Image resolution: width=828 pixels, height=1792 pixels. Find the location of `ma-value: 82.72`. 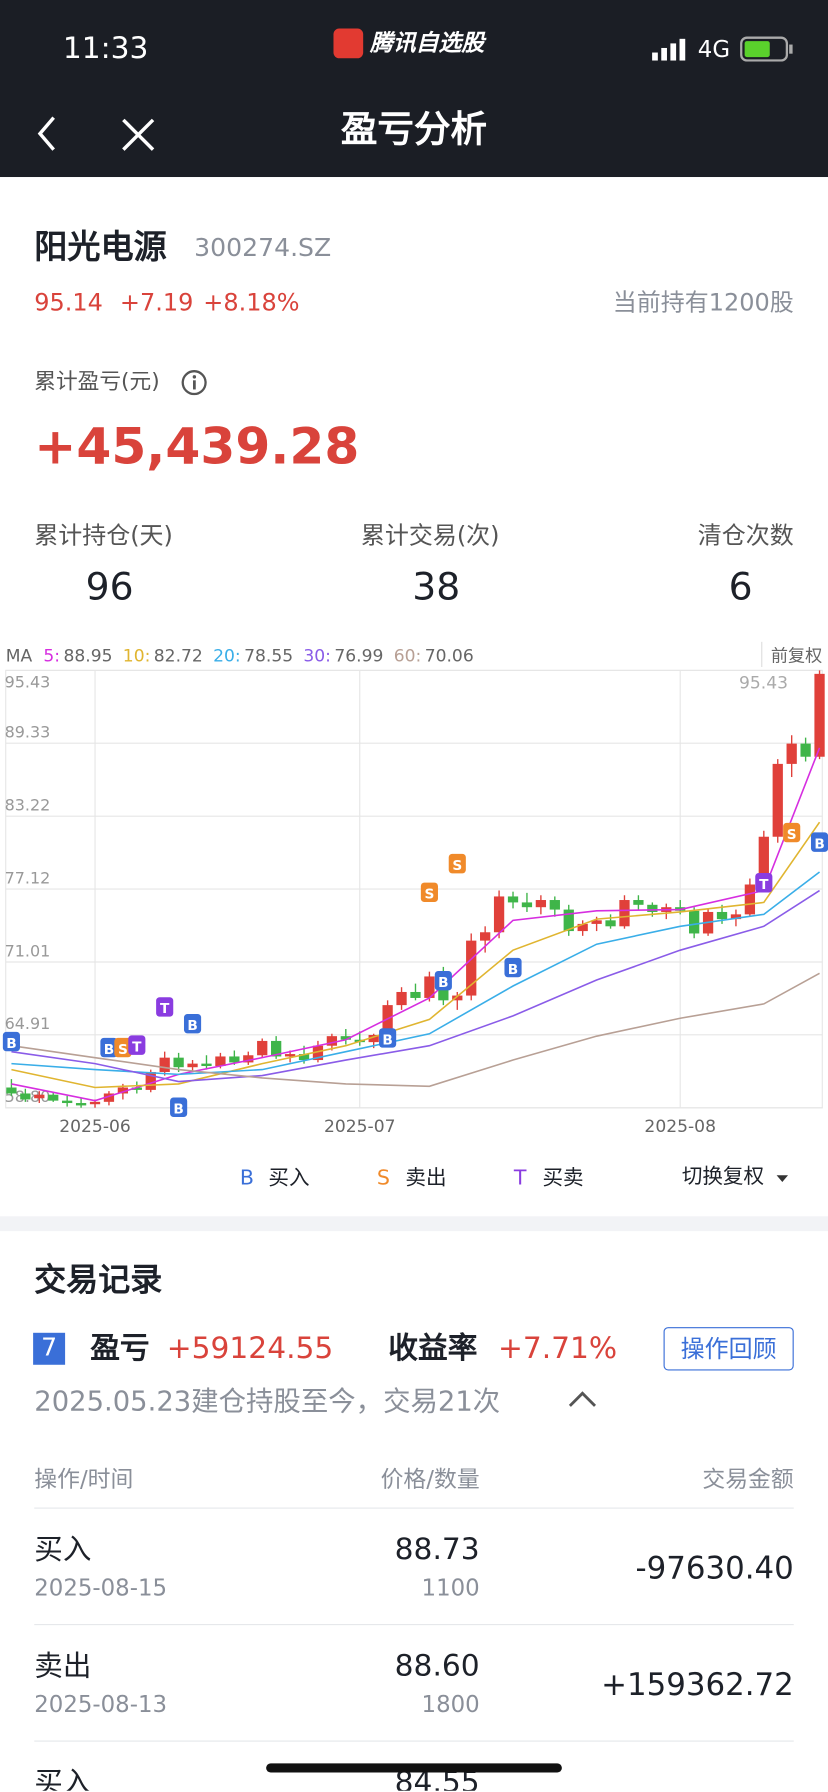

ma-value: 82.72 is located at coordinates (178, 656).